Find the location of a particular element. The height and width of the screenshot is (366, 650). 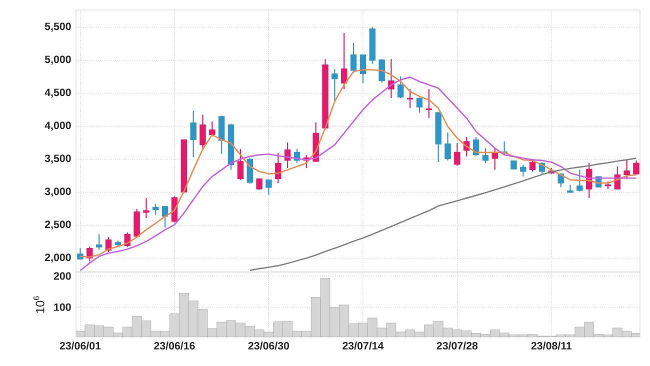

x-tick-label: 23/07/28 is located at coordinates (457, 346).